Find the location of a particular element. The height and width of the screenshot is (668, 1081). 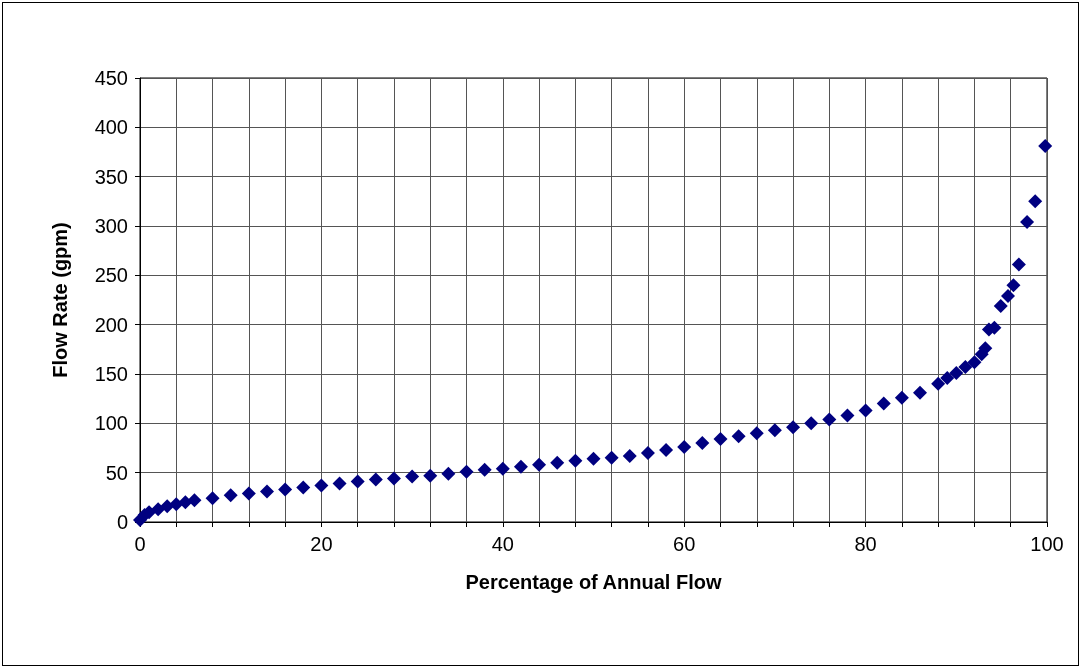

y-tick-label: 200 is located at coordinates (111, 324).